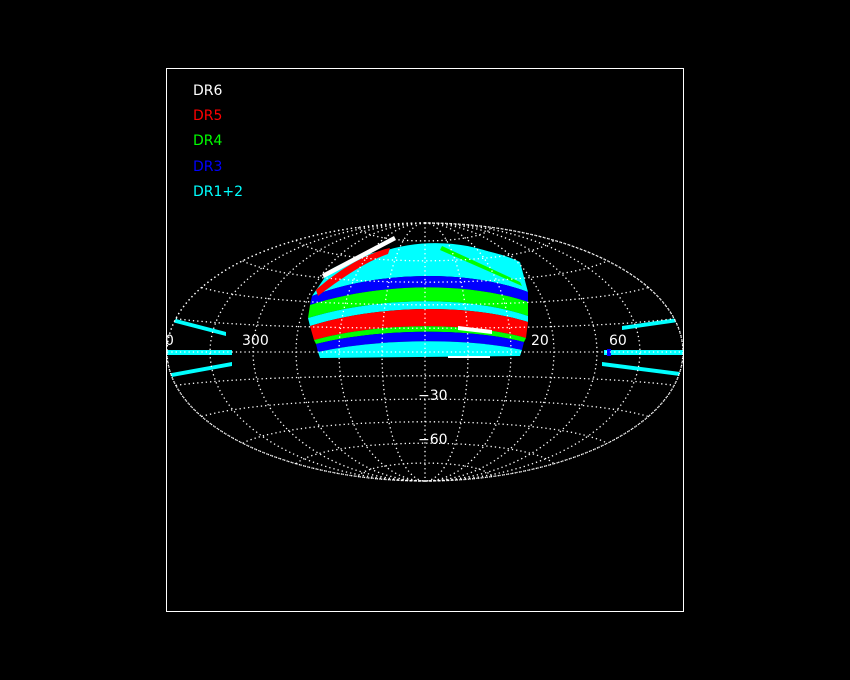  What do you see at coordinates (420, 349) in the screenshot?
I see `coverage-stripe-dr12c` at bounding box center [420, 349].